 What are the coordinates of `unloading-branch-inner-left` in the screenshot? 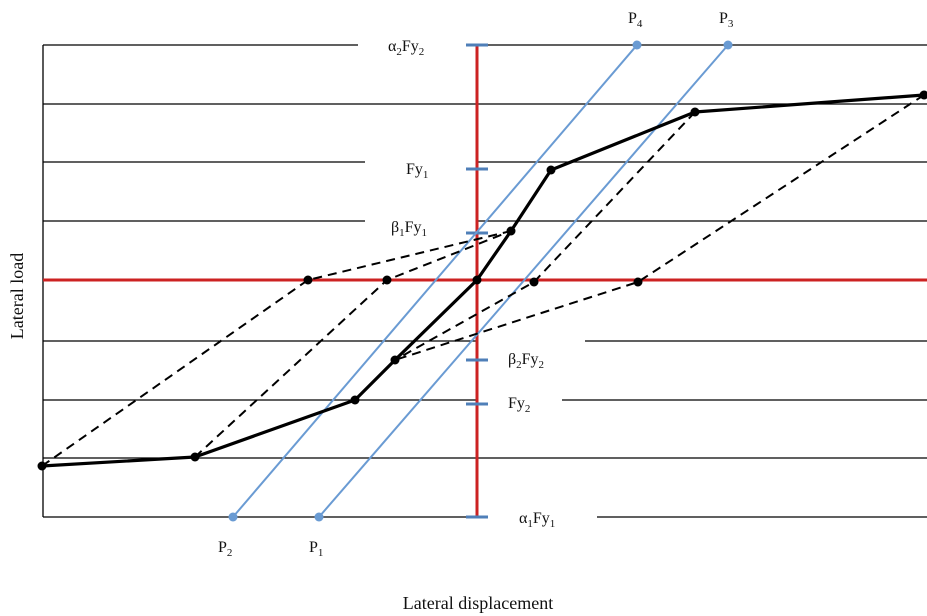 It's located at (353, 344).